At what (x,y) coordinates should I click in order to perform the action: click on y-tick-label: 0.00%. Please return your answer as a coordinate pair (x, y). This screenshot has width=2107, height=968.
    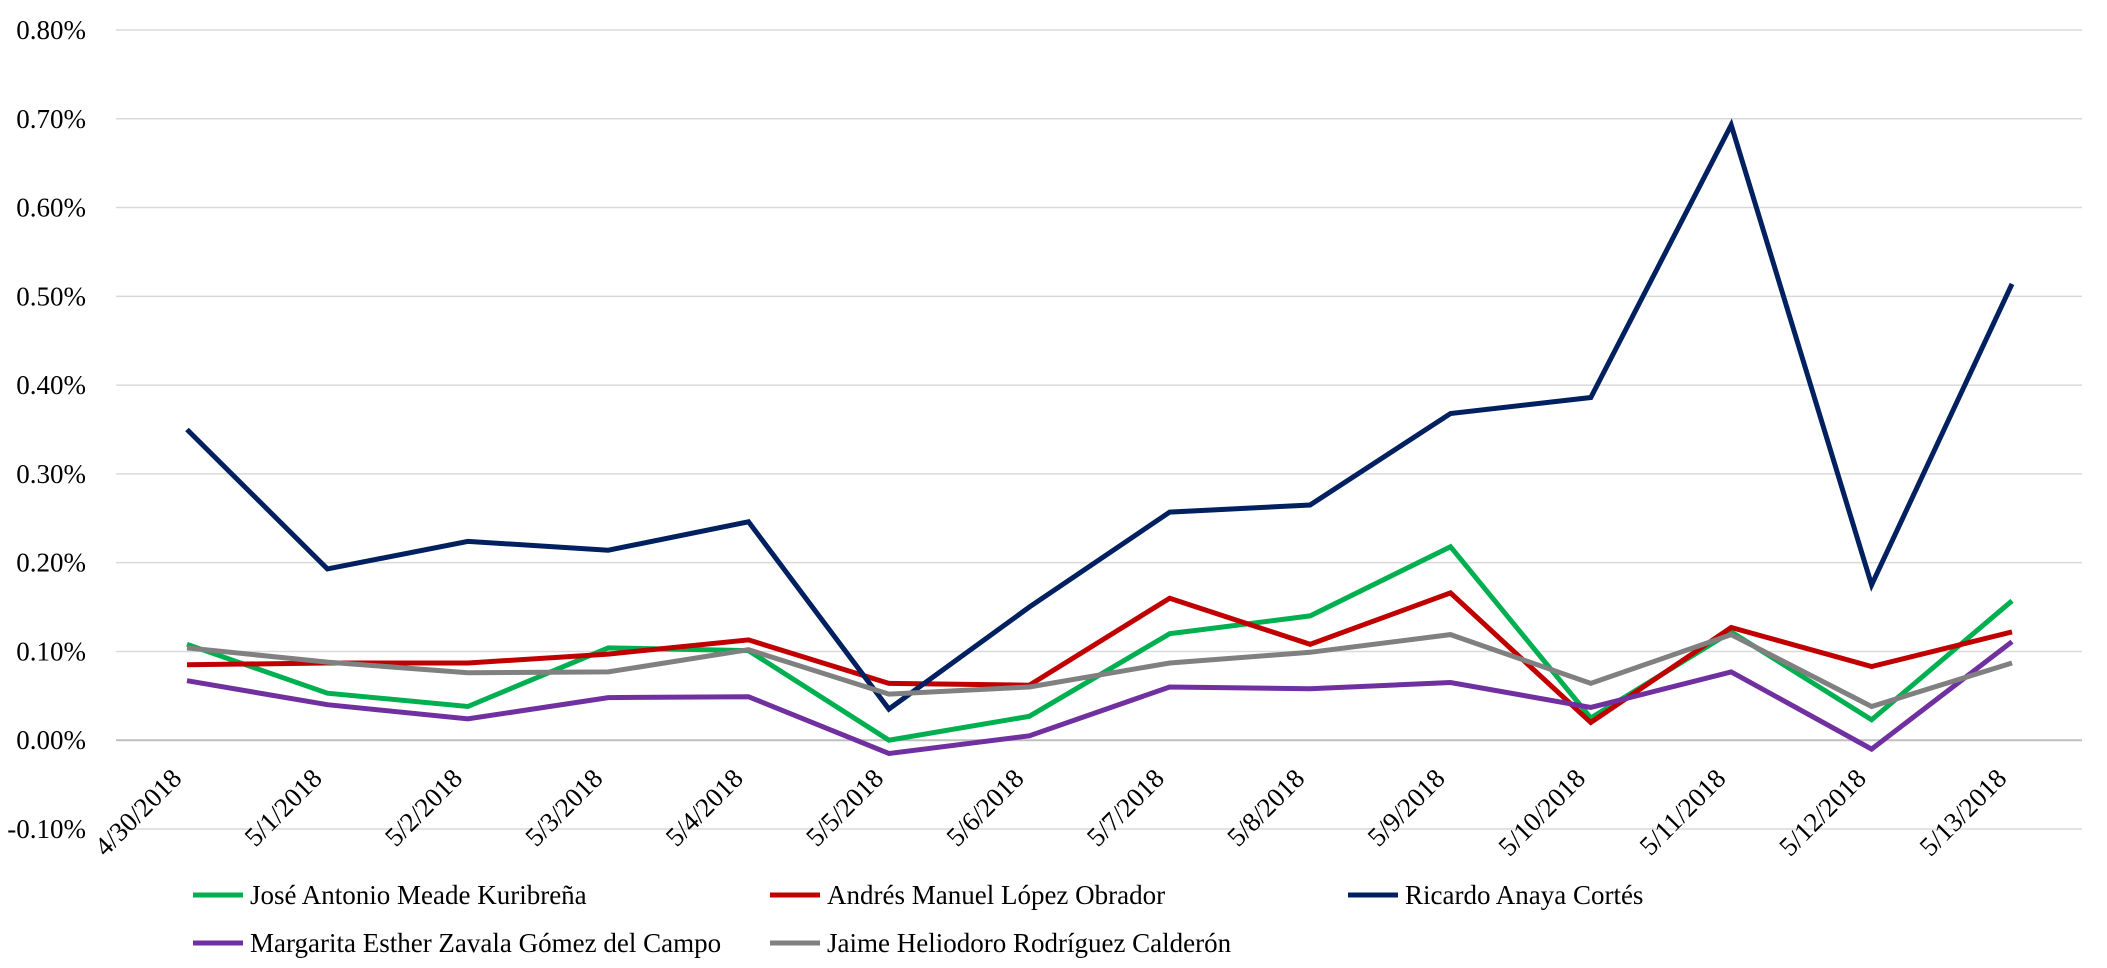
    Looking at the image, I should click on (51, 740).